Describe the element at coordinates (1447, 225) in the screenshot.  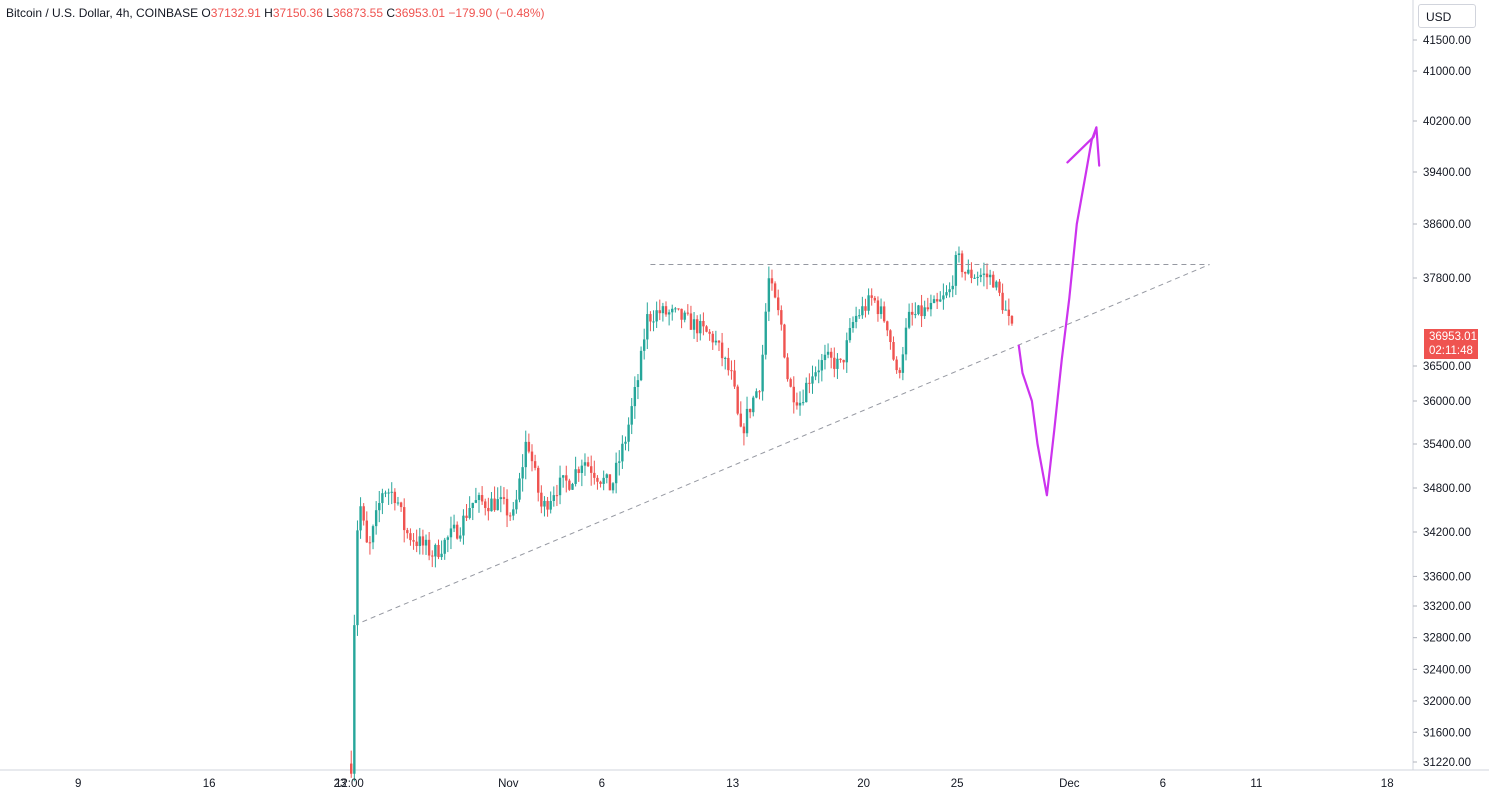
I see `price-tick-label: 38600.00` at that location.